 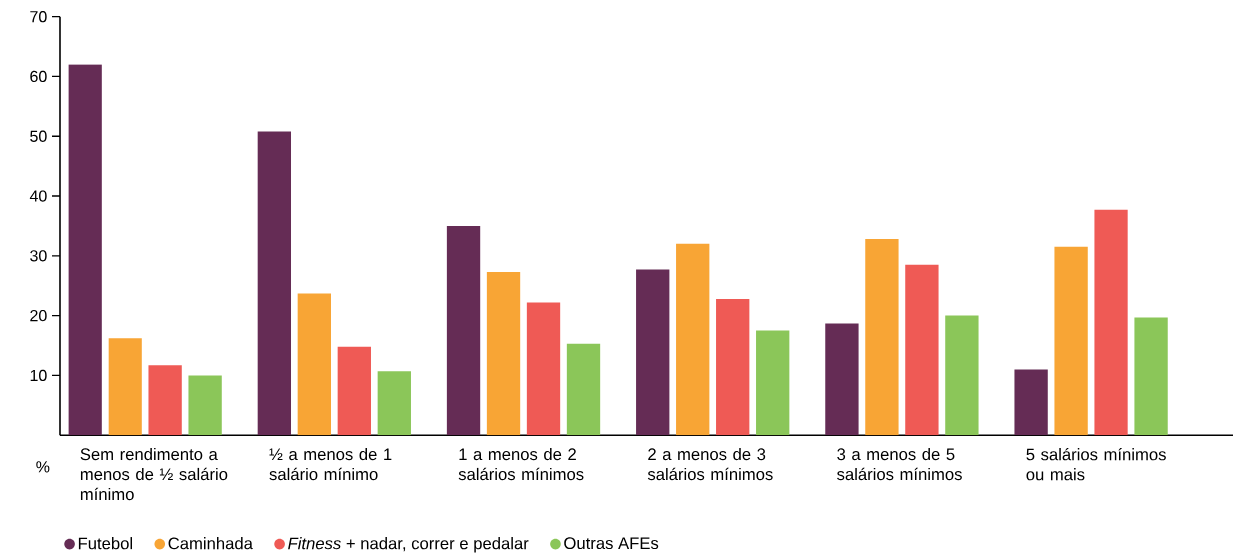 What do you see at coordinates (521, 464) in the screenshot?
I see `x-tick-label: 1 a menos de 2 salários mínimos` at bounding box center [521, 464].